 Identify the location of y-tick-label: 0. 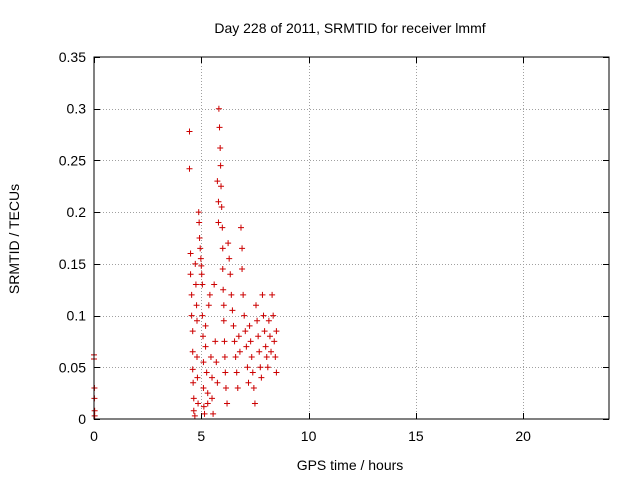
(82, 419).